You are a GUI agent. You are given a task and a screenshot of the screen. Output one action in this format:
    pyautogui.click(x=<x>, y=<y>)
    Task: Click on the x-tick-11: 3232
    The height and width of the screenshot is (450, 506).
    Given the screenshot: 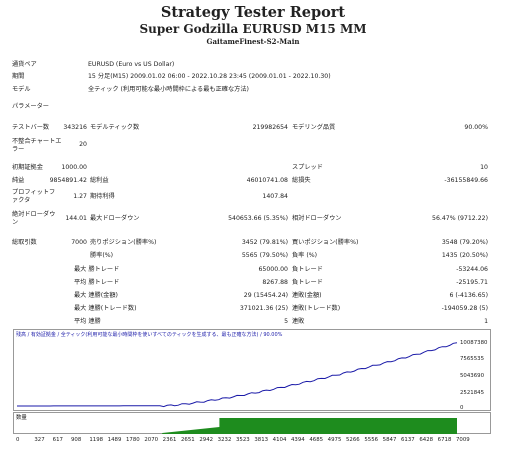 What is the action you would take?
    pyautogui.click(x=224, y=440)
    